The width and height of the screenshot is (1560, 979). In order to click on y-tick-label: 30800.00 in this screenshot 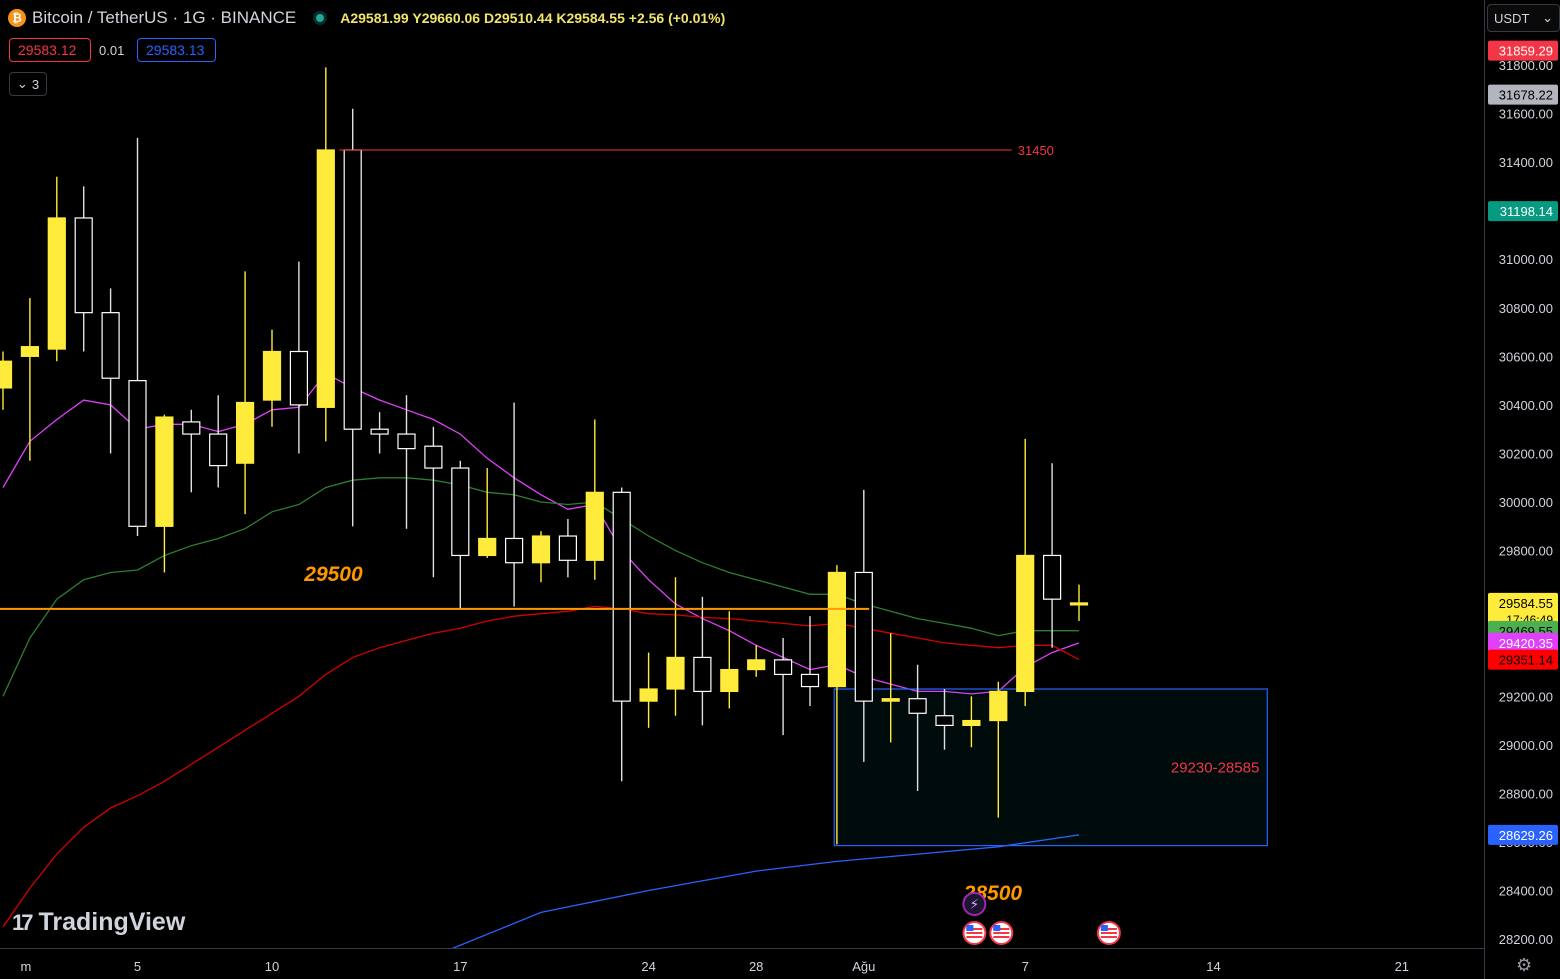, I will do `click(1526, 308)`.